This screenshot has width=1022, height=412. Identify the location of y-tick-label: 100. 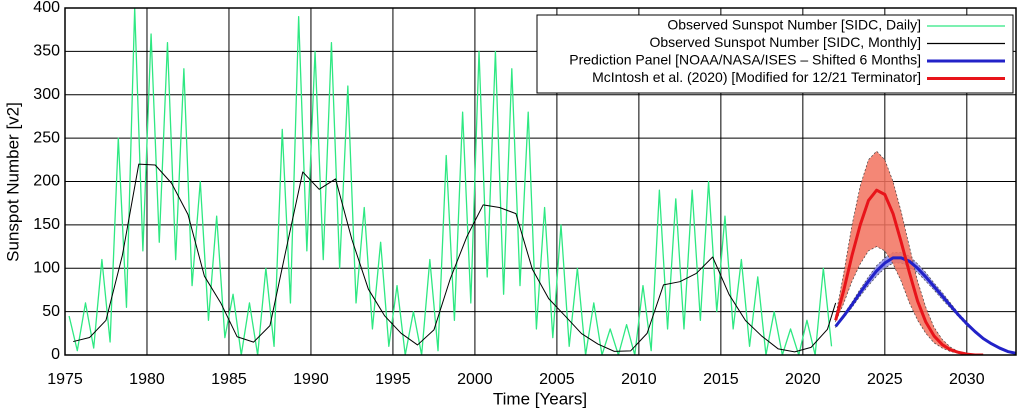
(46, 267).